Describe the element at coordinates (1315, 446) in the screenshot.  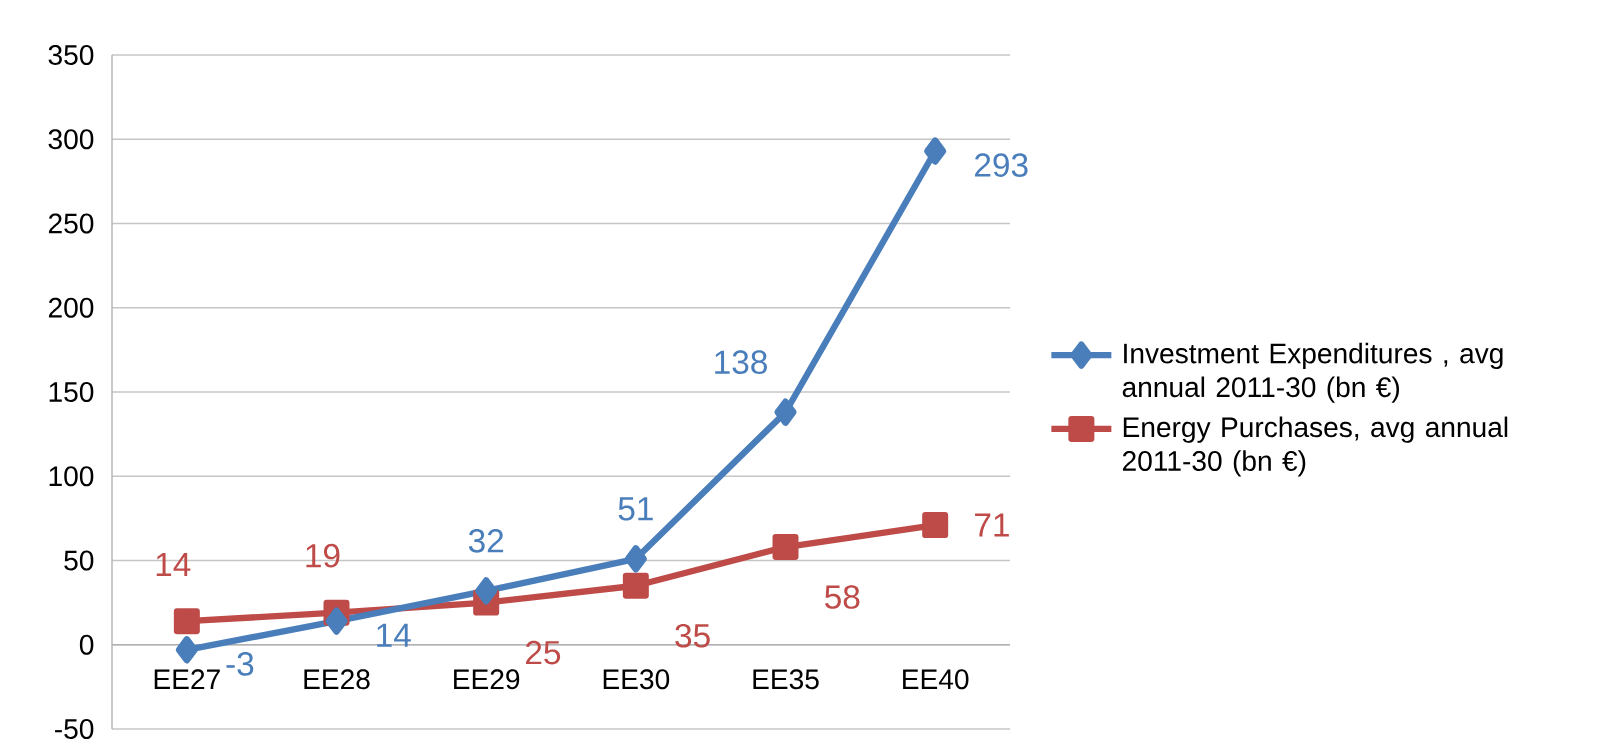
I see `legend-label: Energy Purchases, avg annual 2011-30 (bn €)` at that location.